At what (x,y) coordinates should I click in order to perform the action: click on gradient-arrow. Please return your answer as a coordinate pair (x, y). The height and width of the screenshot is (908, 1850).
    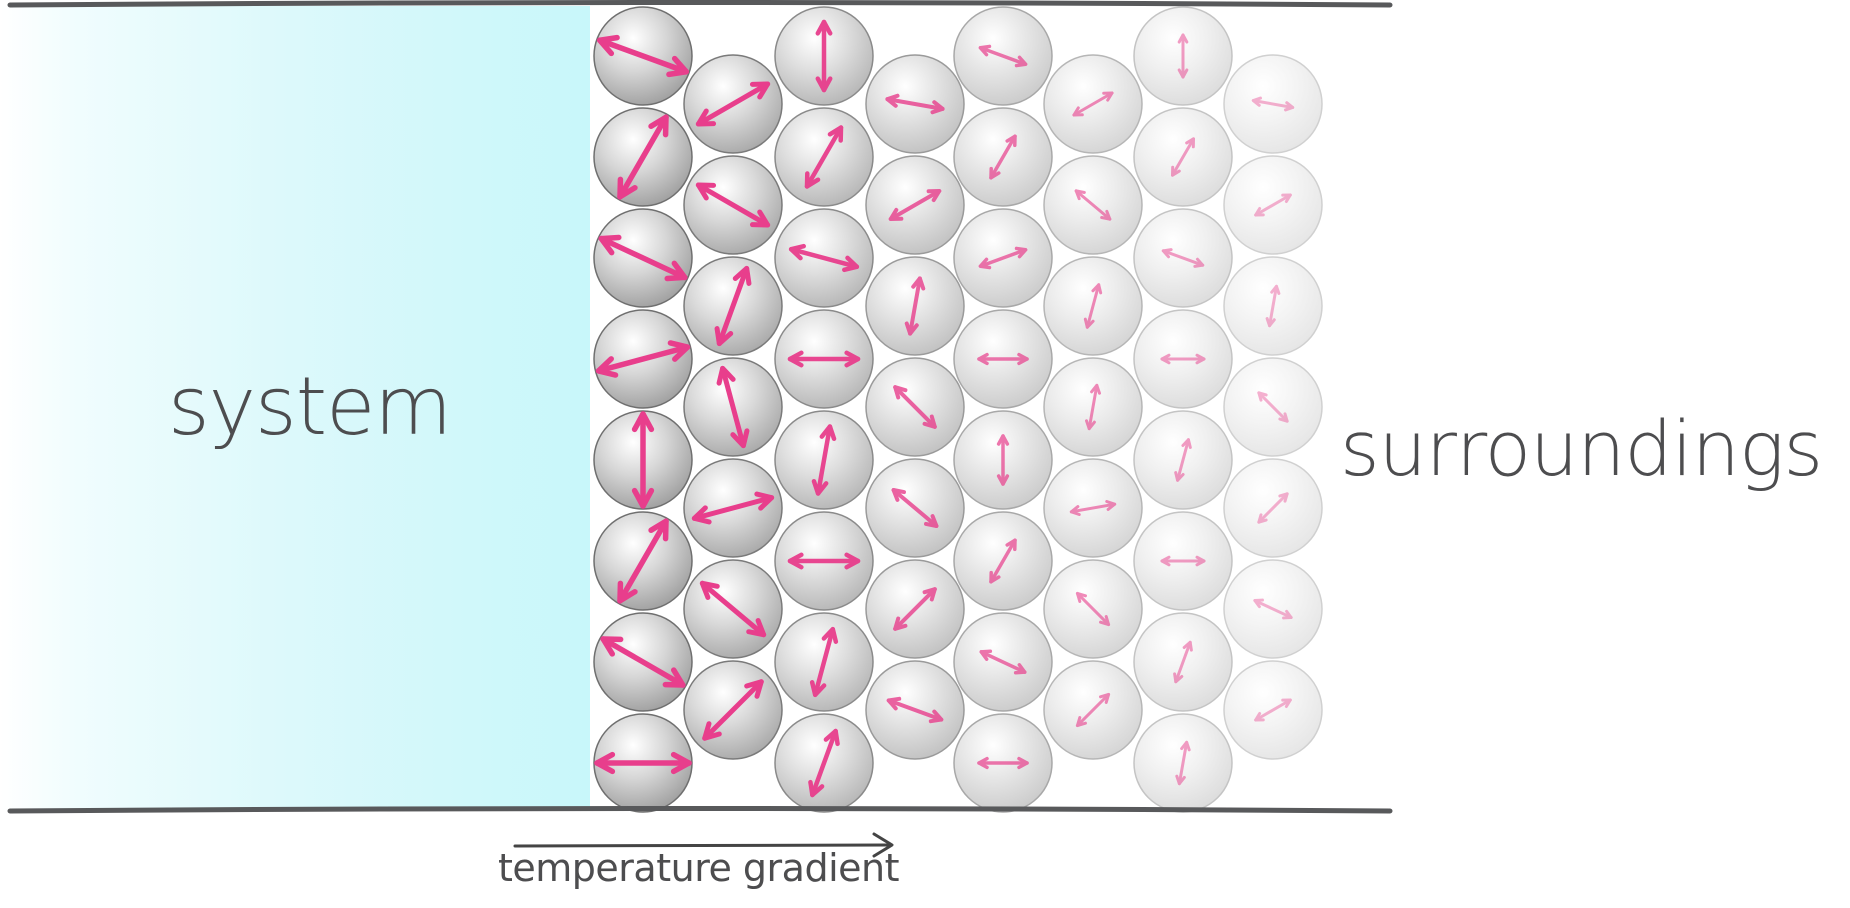
    Looking at the image, I should click on (703, 845).